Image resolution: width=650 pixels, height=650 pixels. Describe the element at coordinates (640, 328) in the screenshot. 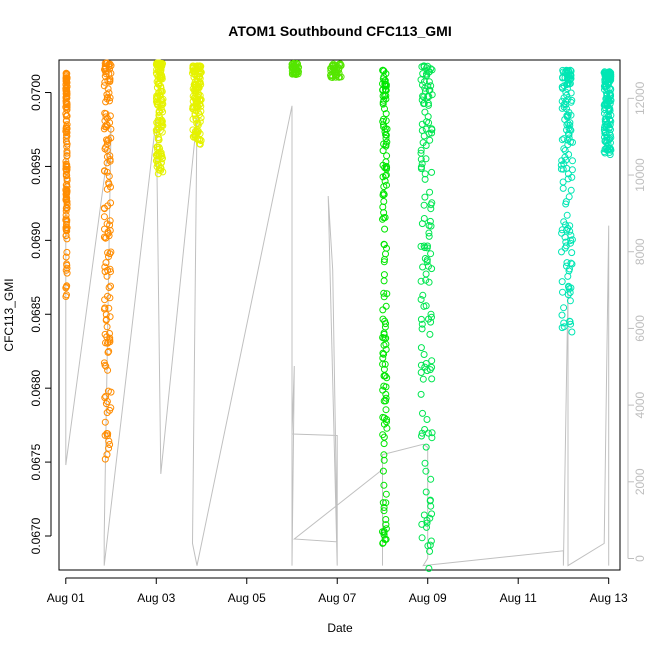

I see `y2-tick-label: 6000` at that location.